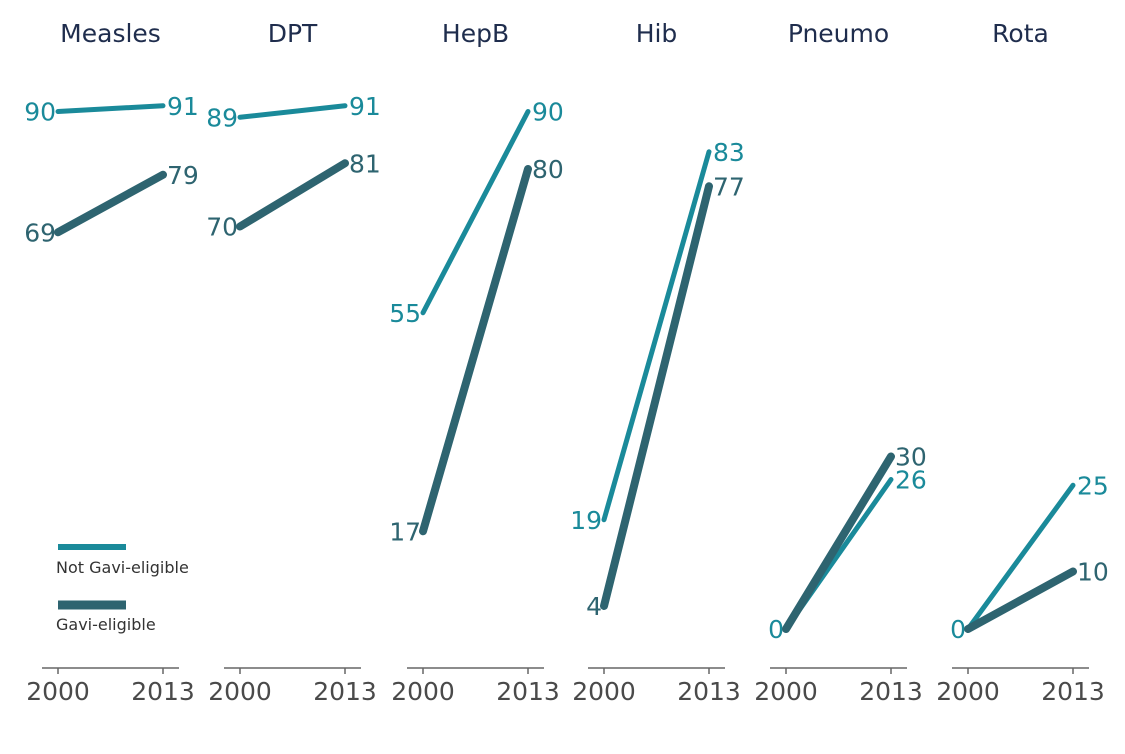  What do you see at coordinates (1020, 600) in the screenshot?
I see `series-line-rota-gavi` at bounding box center [1020, 600].